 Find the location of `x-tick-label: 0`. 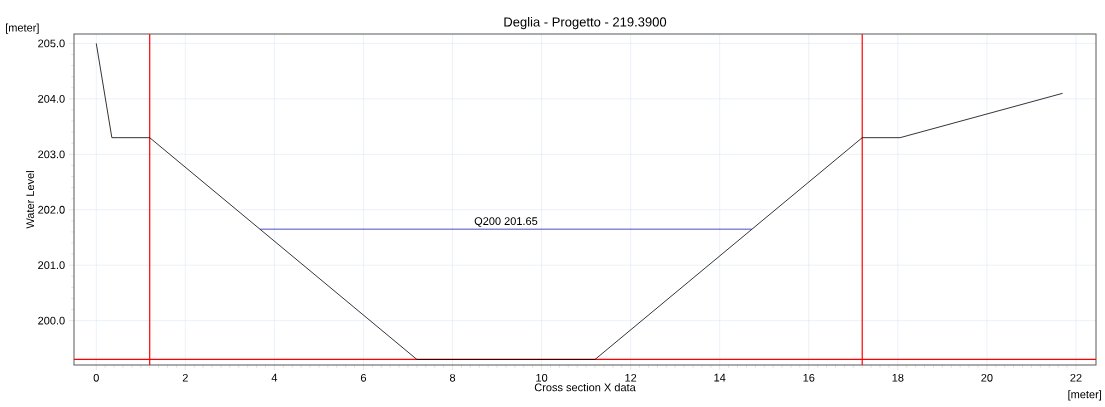

x-tick-label: 0 is located at coordinates (96, 377).